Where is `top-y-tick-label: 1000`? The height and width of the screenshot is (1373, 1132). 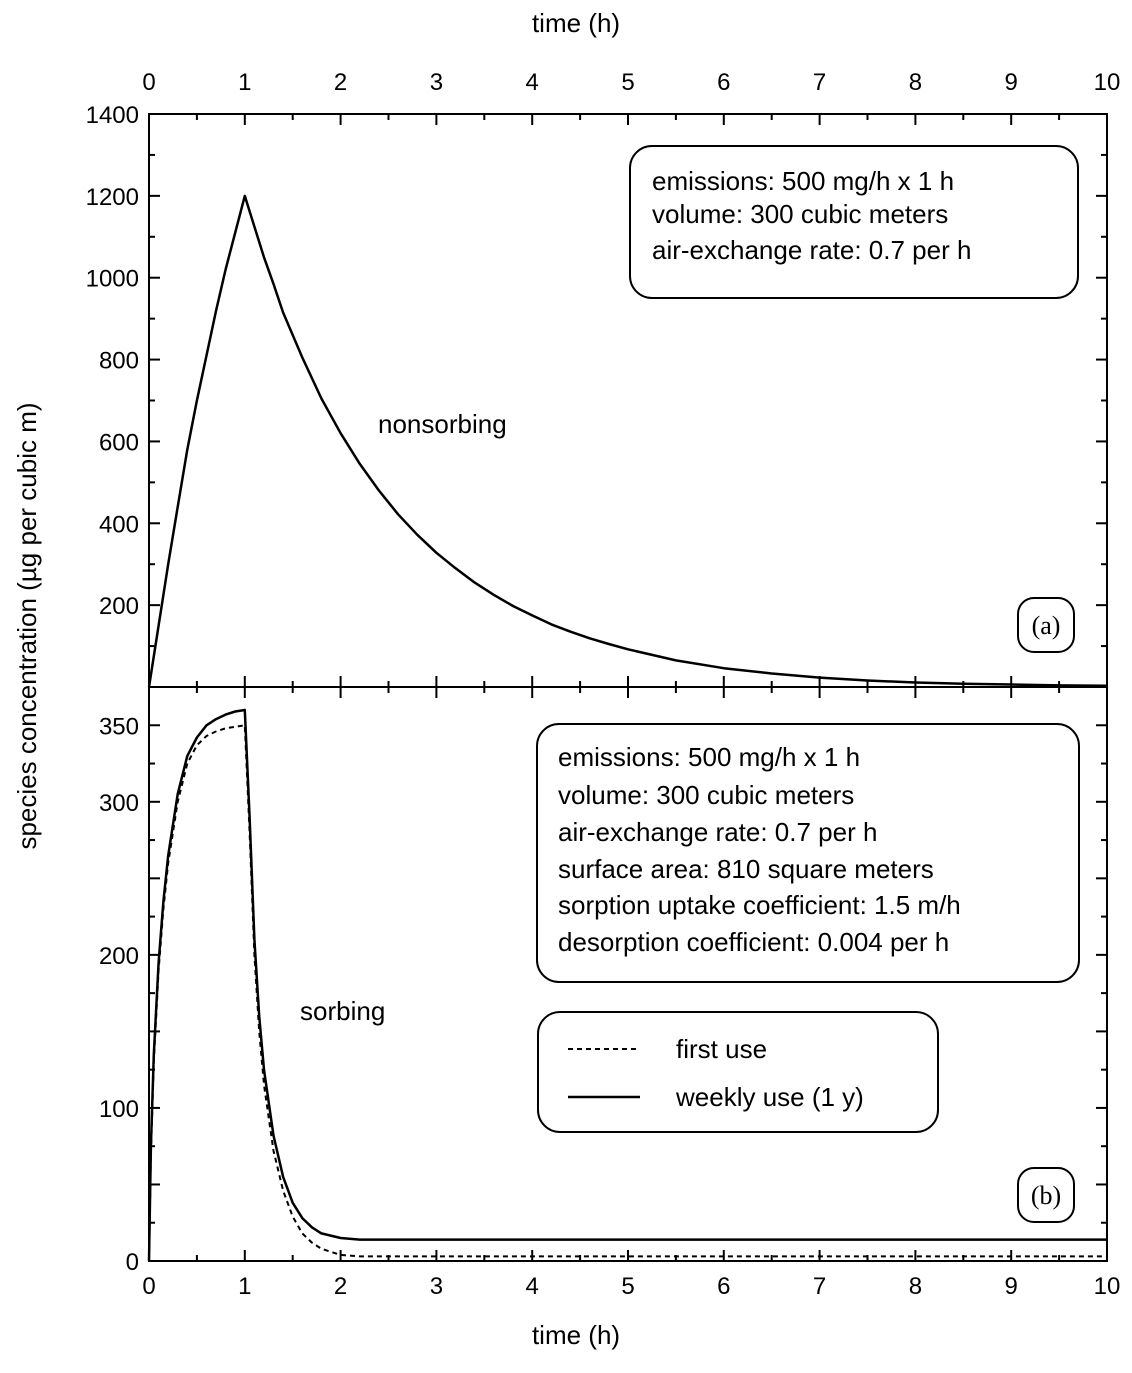
top-y-tick-label: 1000 is located at coordinates (112, 279).